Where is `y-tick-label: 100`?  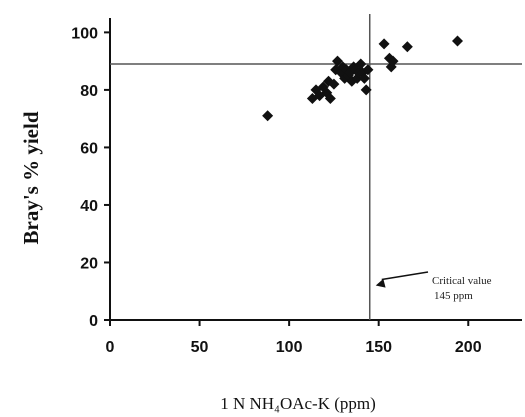
y-tick-label: 100 is located at coordinates (84, 33).